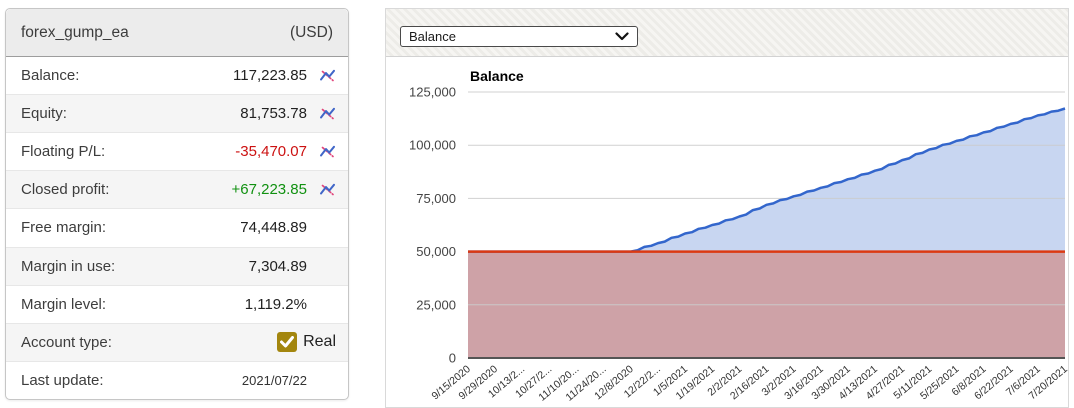 The image size is (1074, 408). I want to click on stat-label: Floating P/L:, so click(63, 152).